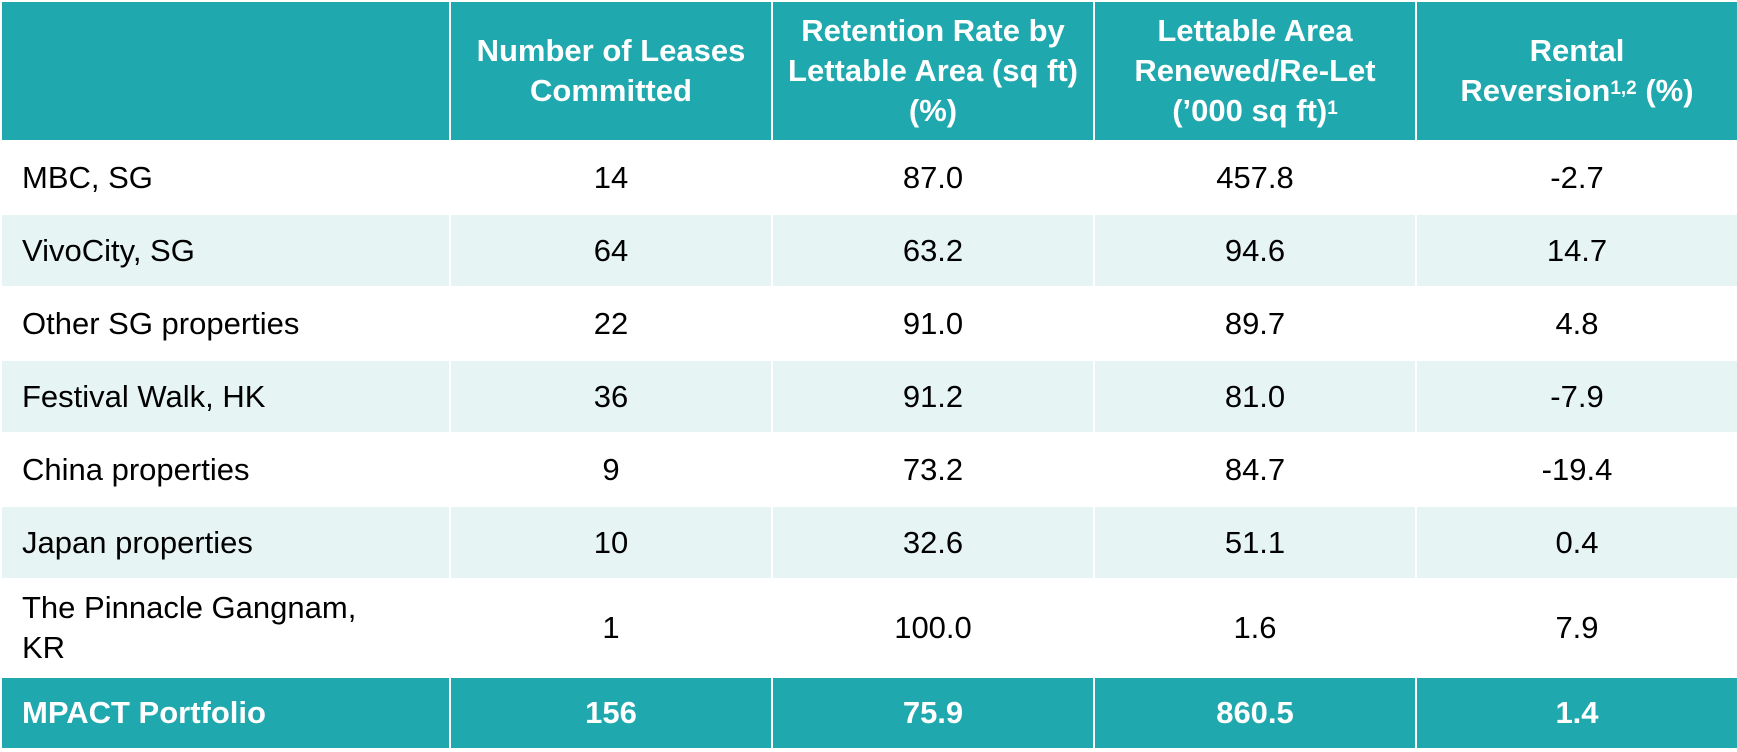 This screenshot has width=1737, height=752. I want to click on reversion-value: 0.4, so click(1576, 542).